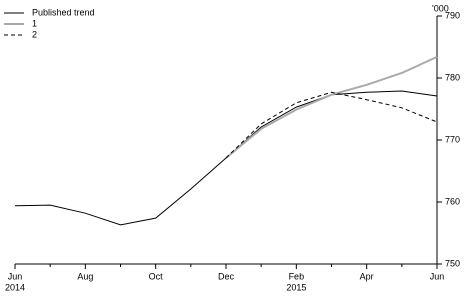  What do you see at coordinates (34, 34) in the screenshot?
I see `legend-label: 2` at bounding box center [34, 34].